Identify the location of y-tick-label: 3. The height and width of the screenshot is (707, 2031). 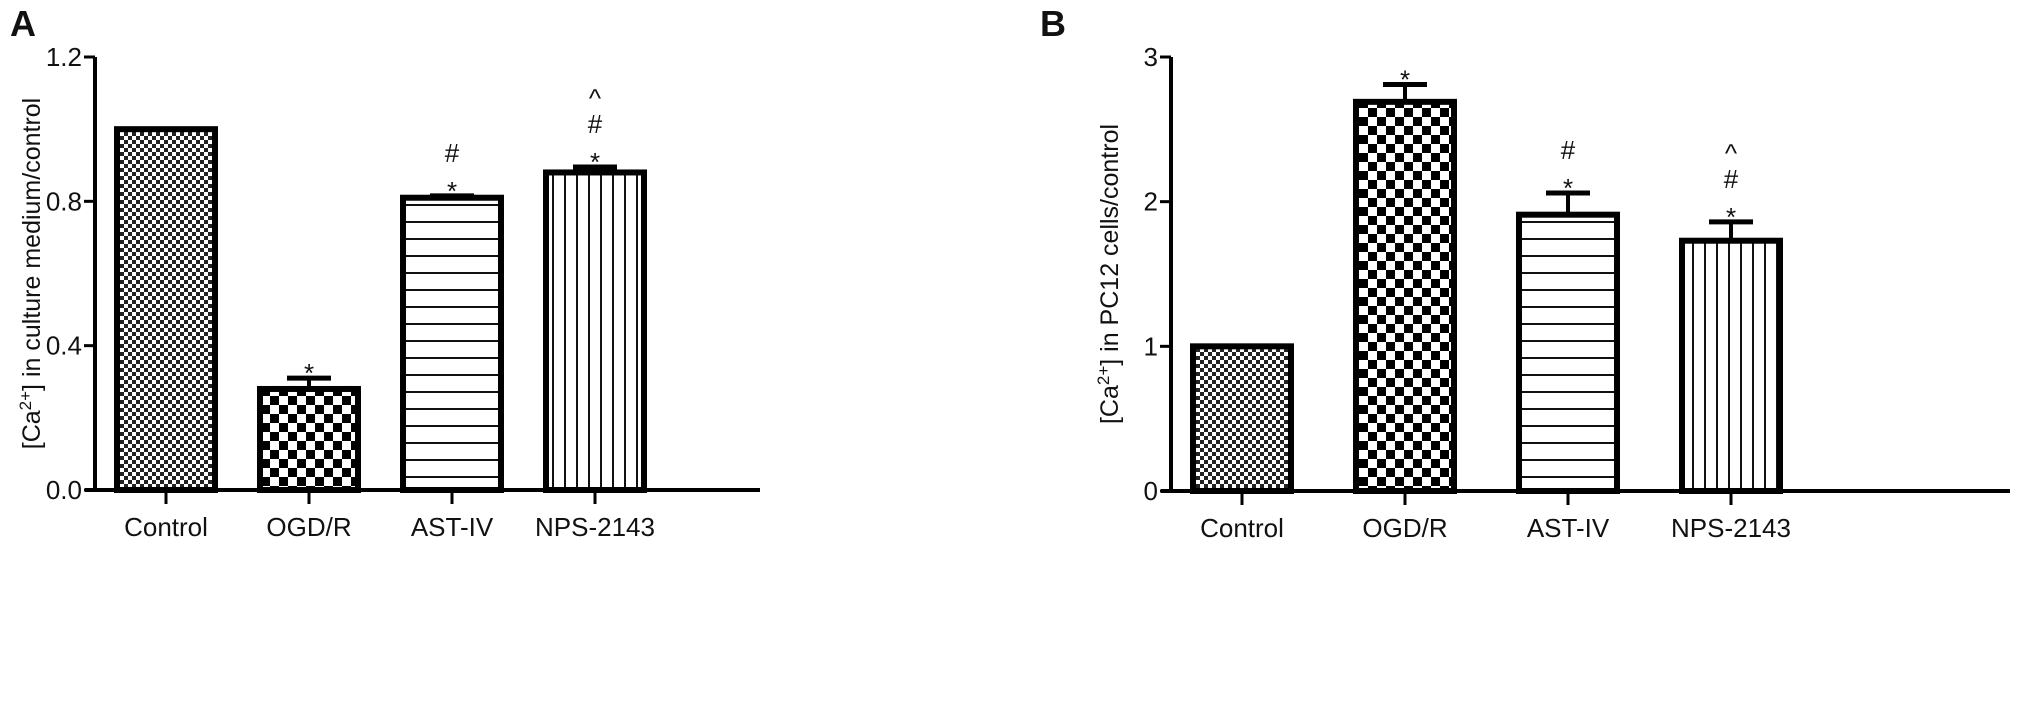
(1151, 57).